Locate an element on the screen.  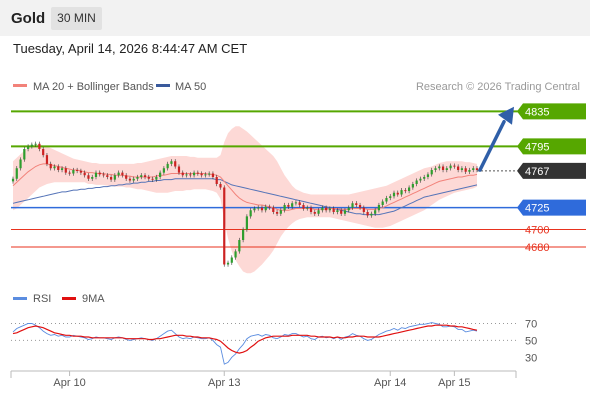
time-ticks: Apr 10 Apr 13 Apr 14 Apr 15 is located at coordinates (262, 380).